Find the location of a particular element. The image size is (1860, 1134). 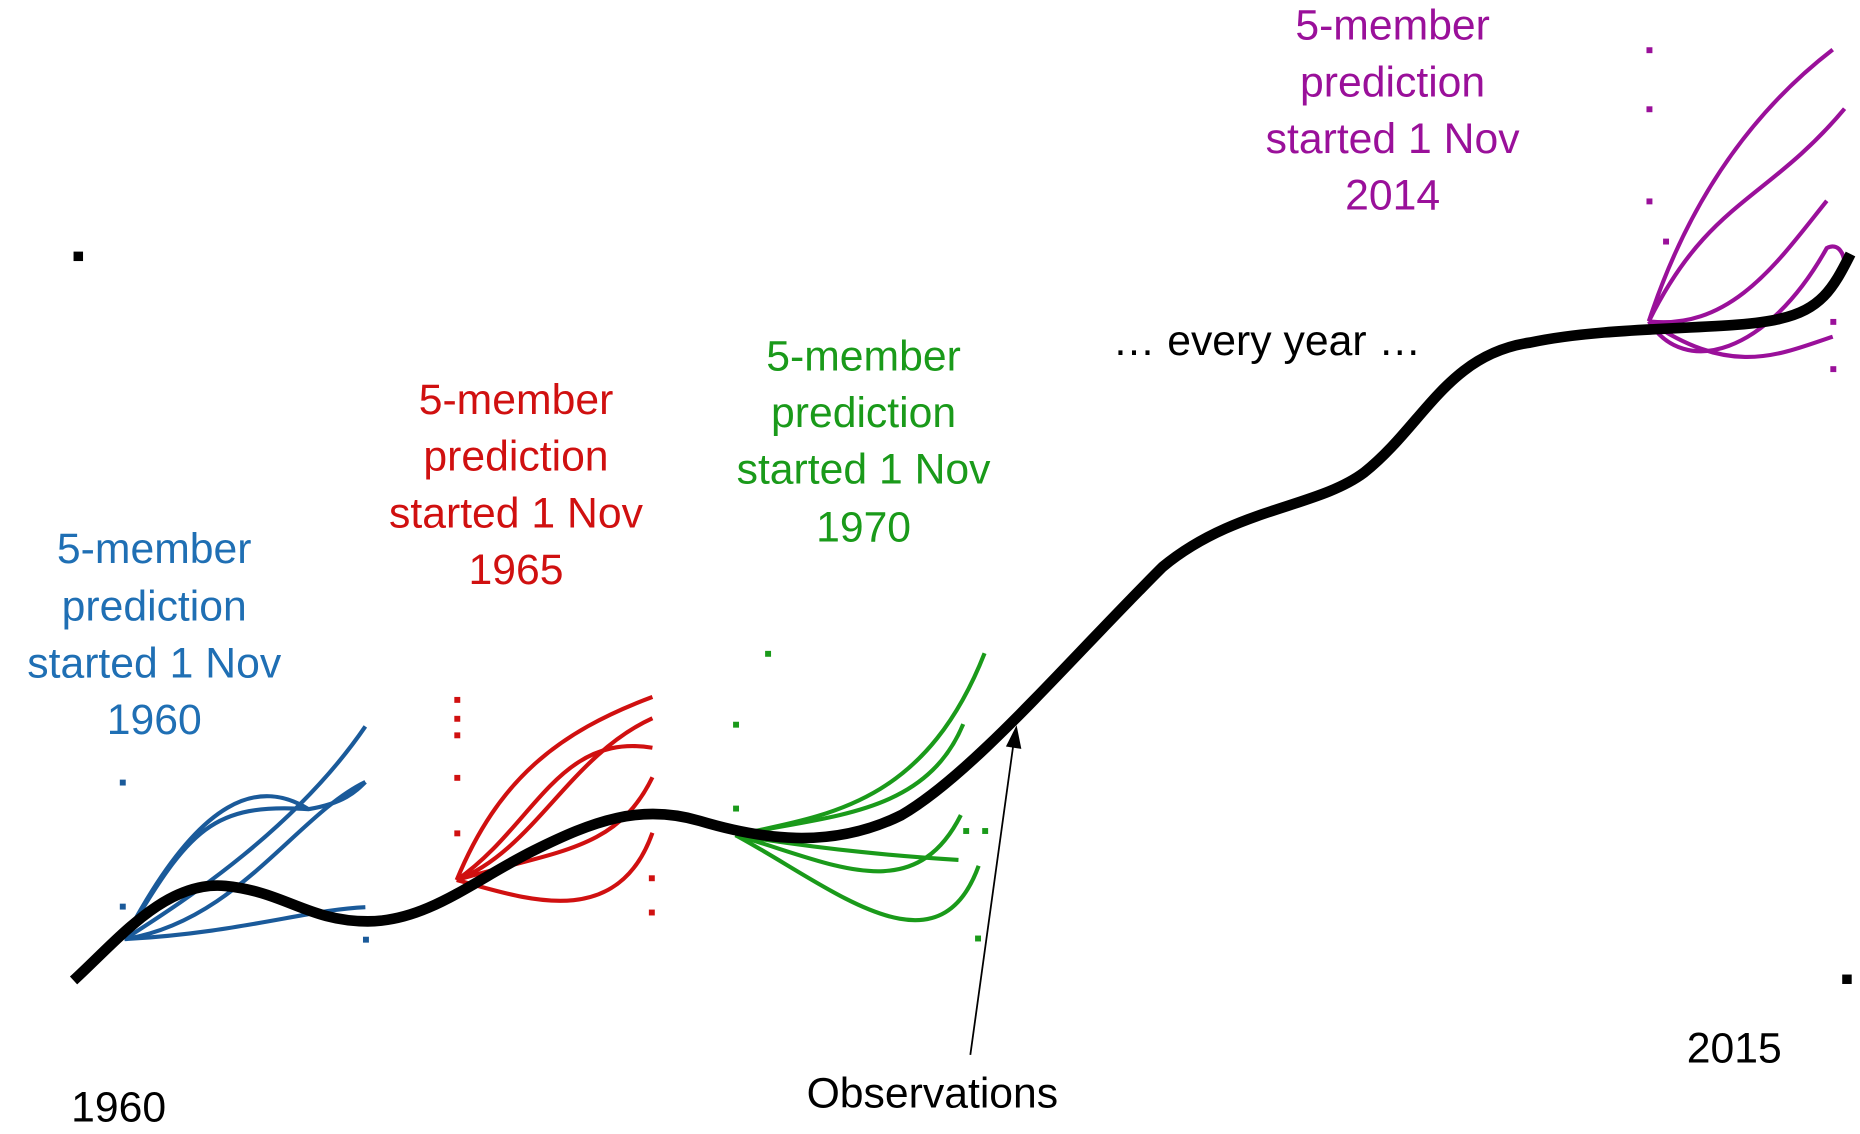

arrow is located at coordinates (992, 896).